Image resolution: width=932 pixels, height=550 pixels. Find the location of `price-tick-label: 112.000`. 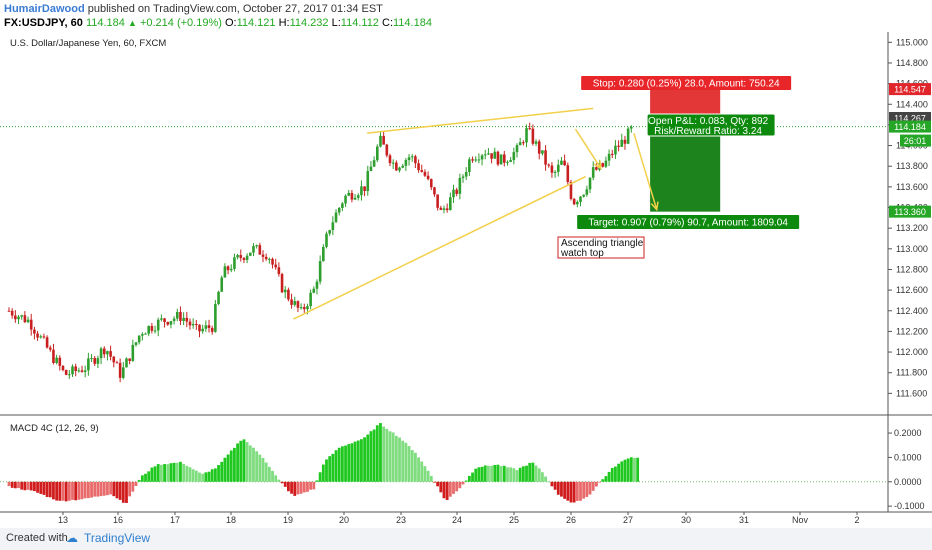

price-tick-label: 112.000 is located at coordinates (912, 352).